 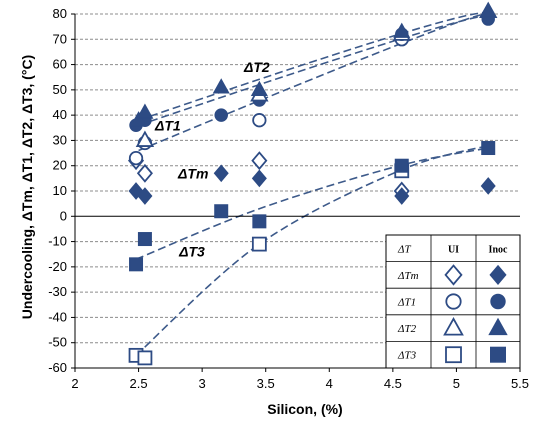 I want to click on legend-header-symbol: ΔT, so click(x=404, y=249).